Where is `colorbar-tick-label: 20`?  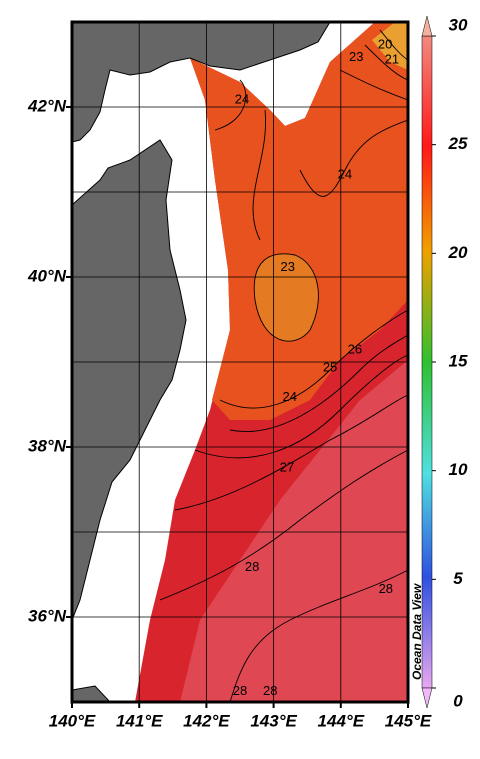
colorbar-tick-label: 20 is located at coordinates (458, 252).